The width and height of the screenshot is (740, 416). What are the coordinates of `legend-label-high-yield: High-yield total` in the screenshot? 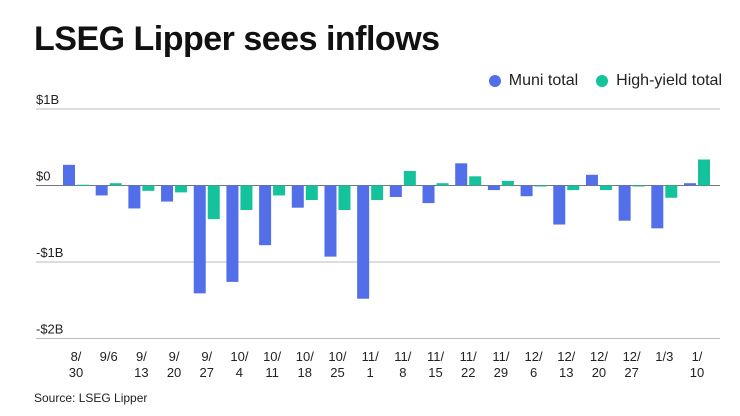 It's located at (669, 80).